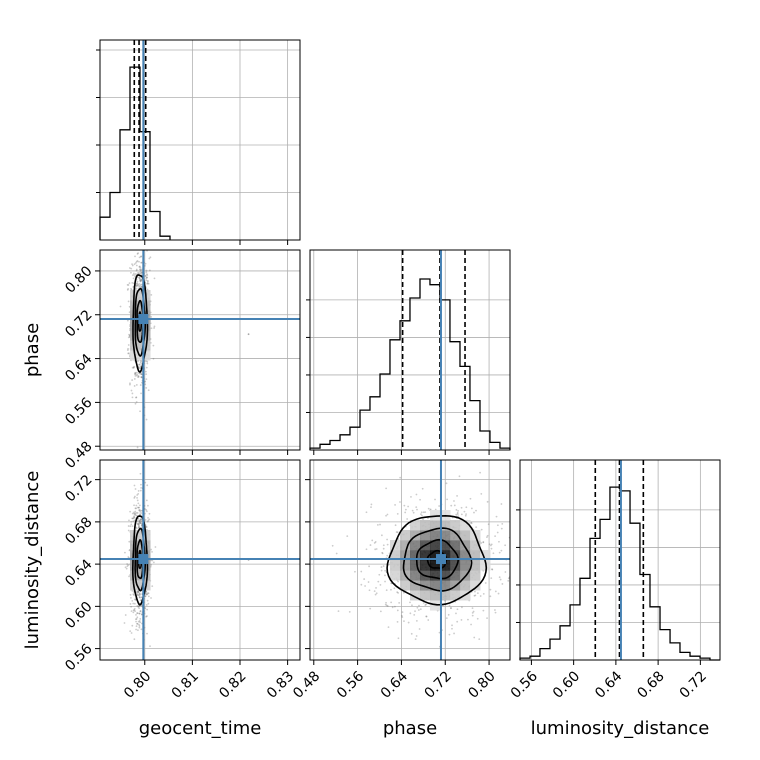  I want to click on xtick-label-phase: 0.64, so click(394, 684).